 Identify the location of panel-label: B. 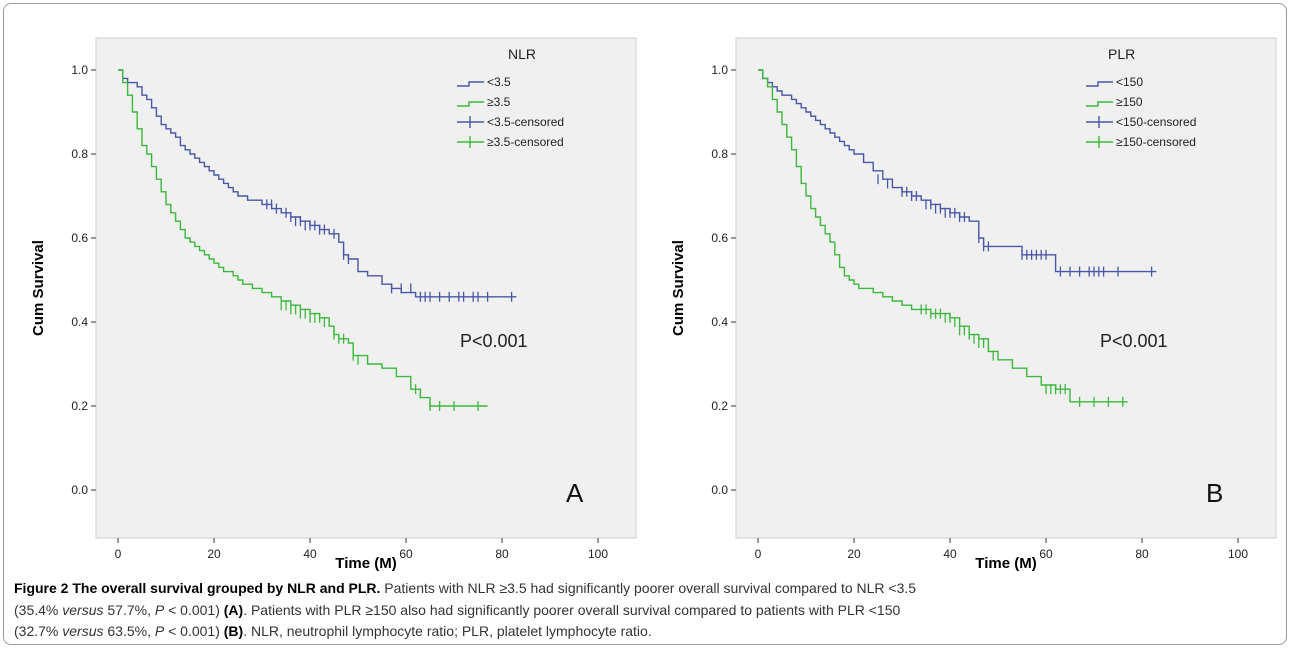
(1214, 493).